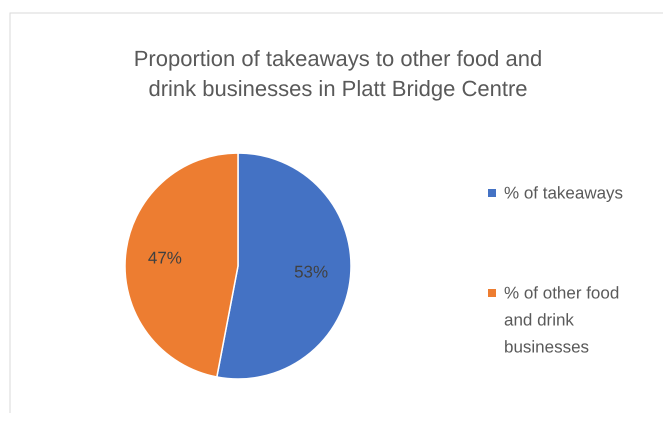 The width and height of the screenshot is (671, 421). I want to click on data-label: 53%, so click(311, 272).